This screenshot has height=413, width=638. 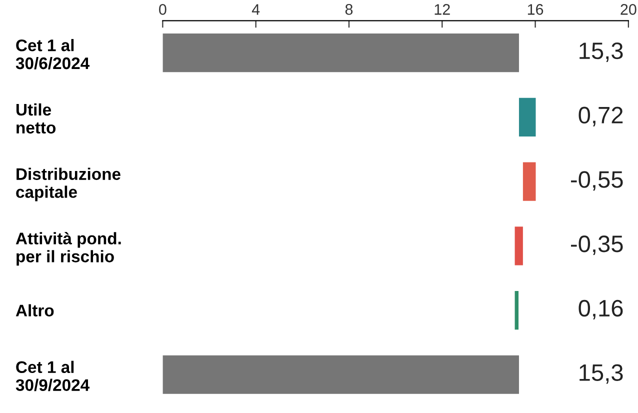 I want to click on data-label: -0,35, so click(x=597, y=246).